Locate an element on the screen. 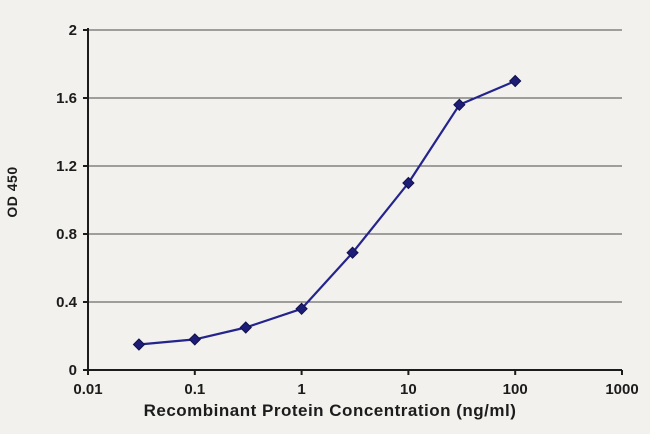 This screenshot has height=434, width=650. y-tick-label: 2 is located at coordinates (73, 30).